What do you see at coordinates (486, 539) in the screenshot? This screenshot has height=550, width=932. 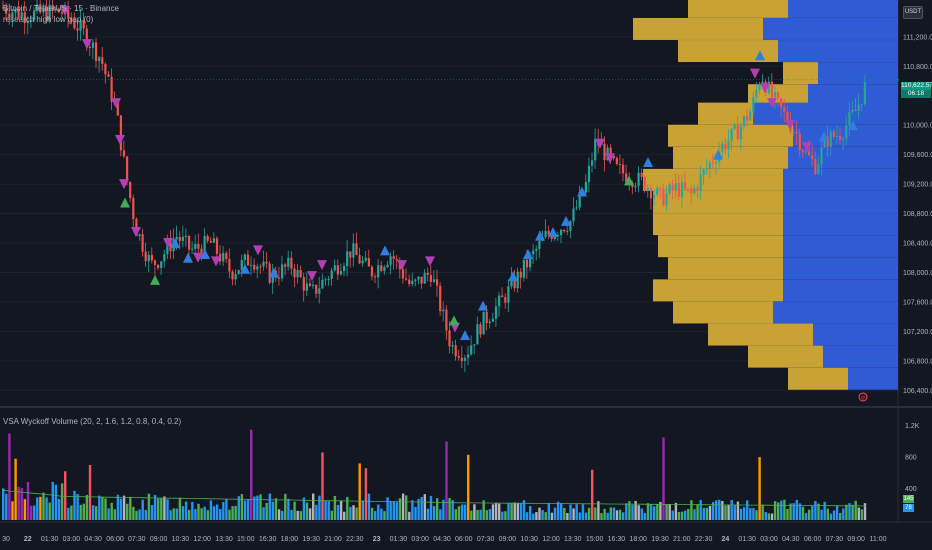 I see `time-axis-label: 07:30` at bounding box center [486, 539].